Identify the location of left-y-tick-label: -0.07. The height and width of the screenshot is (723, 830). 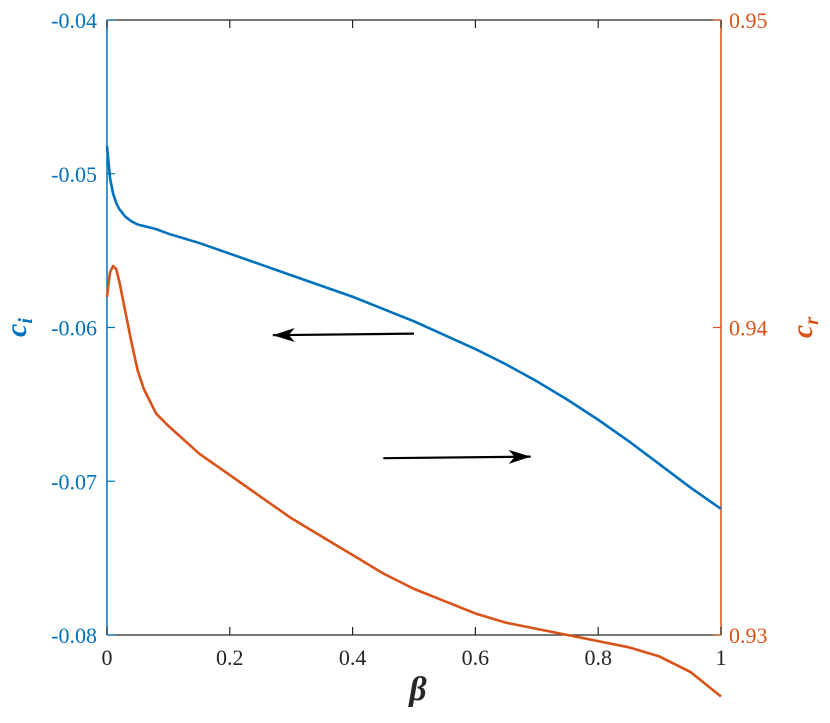
(74, 481).